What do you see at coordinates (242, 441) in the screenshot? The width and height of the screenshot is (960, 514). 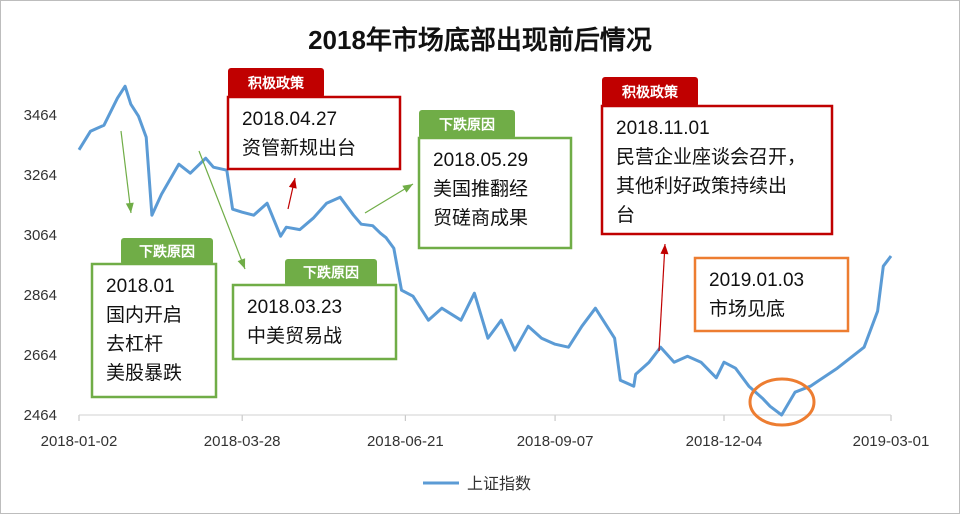 I see `x-tick-label: 2018-03-28` at bounding box center [242, 441].